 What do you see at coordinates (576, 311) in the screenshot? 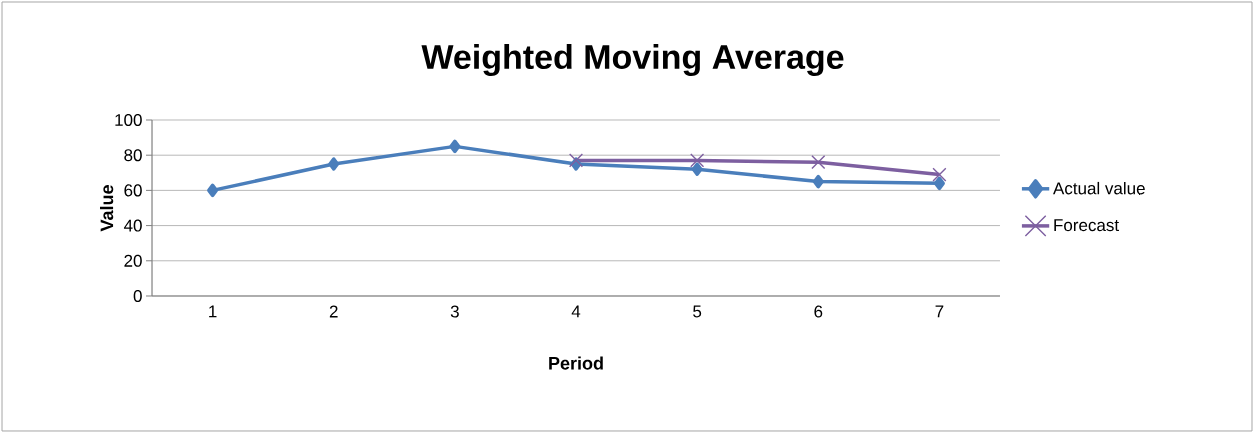
I see `x-tick-label: 4` at bounding box center [576, 311].